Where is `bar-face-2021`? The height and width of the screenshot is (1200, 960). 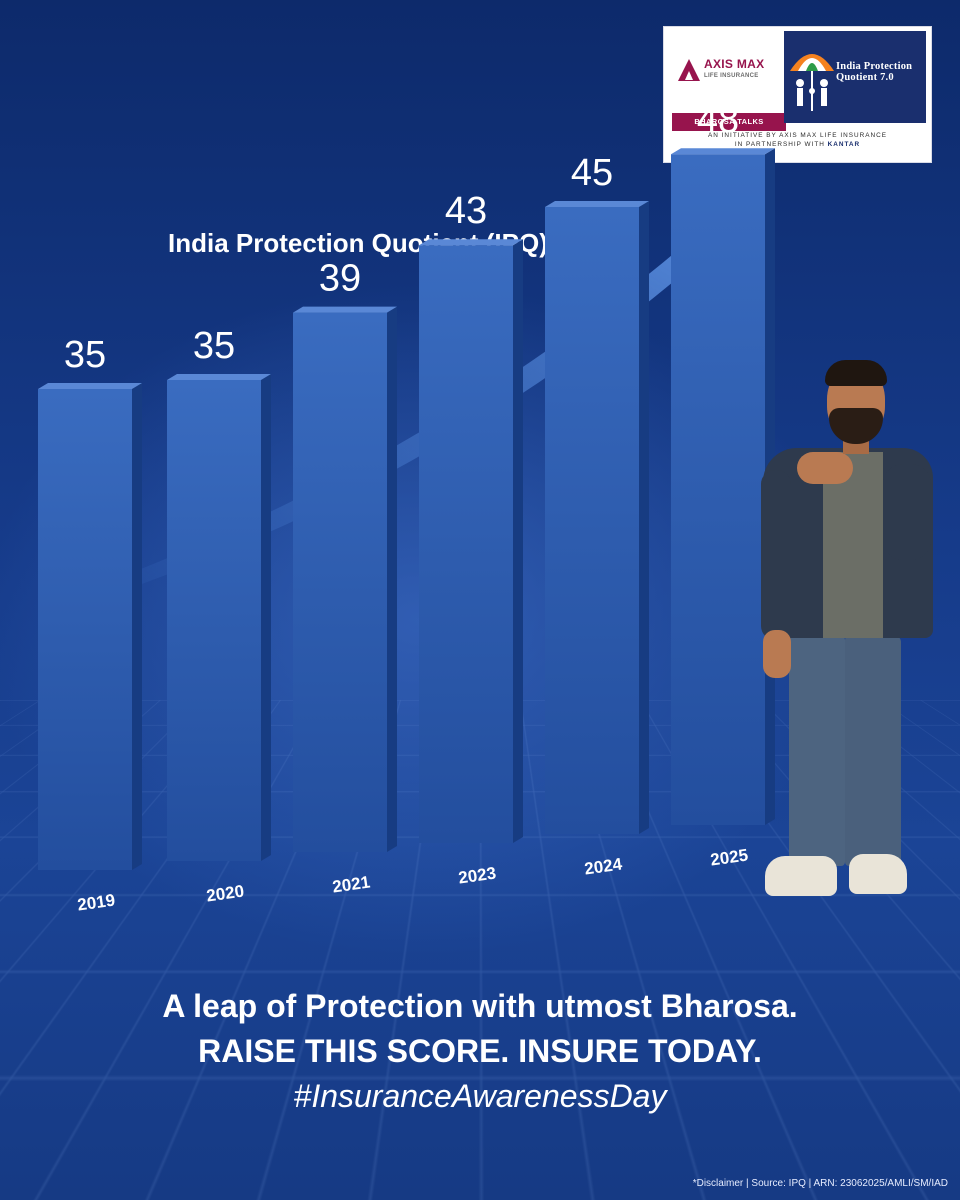 bar-face-2021 is located at coordinates (340, 582).